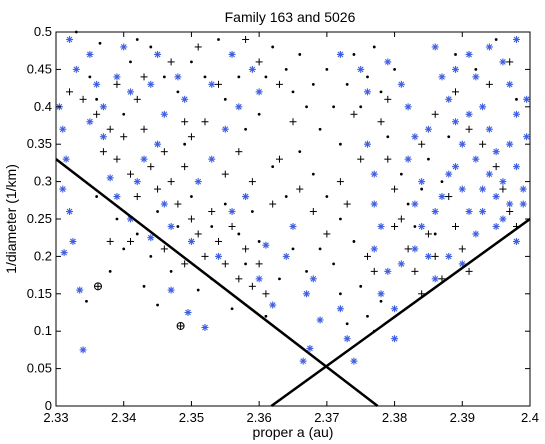 Image resolution: width=545 pixels, height=444 pixels. I want to click on x-tick-label-3: 2.36, so click(258, 417).